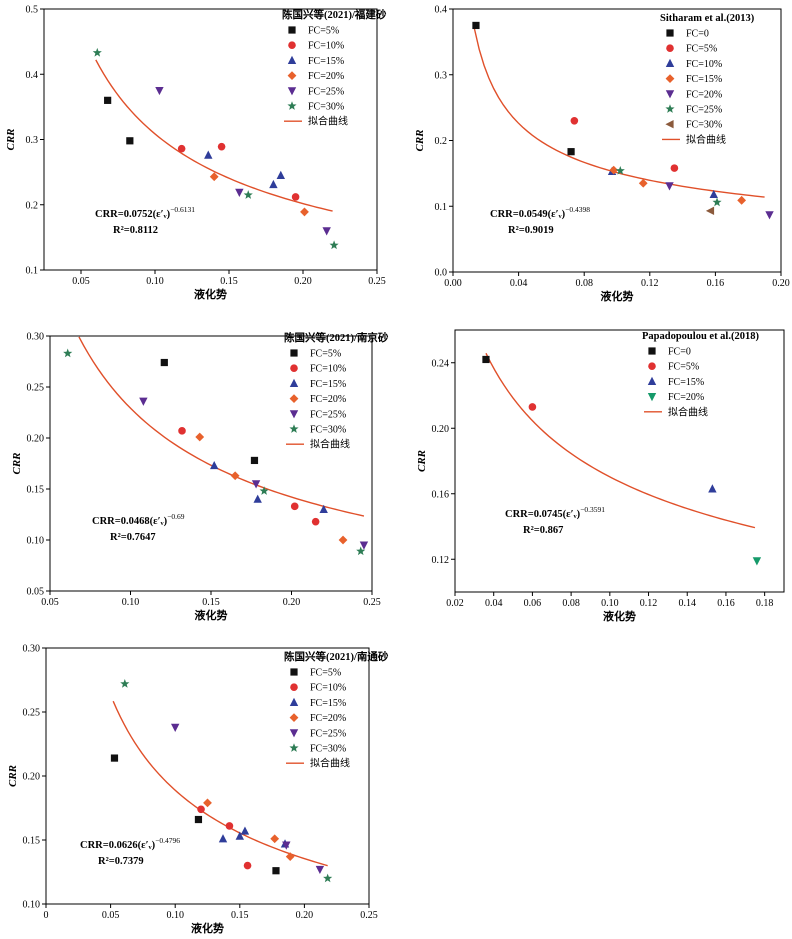 This screenshot has height=939, width=792. Describe the element at coordinates (32, 10) in the screenshot. I see `y-tick-label: 0.5` at that location.